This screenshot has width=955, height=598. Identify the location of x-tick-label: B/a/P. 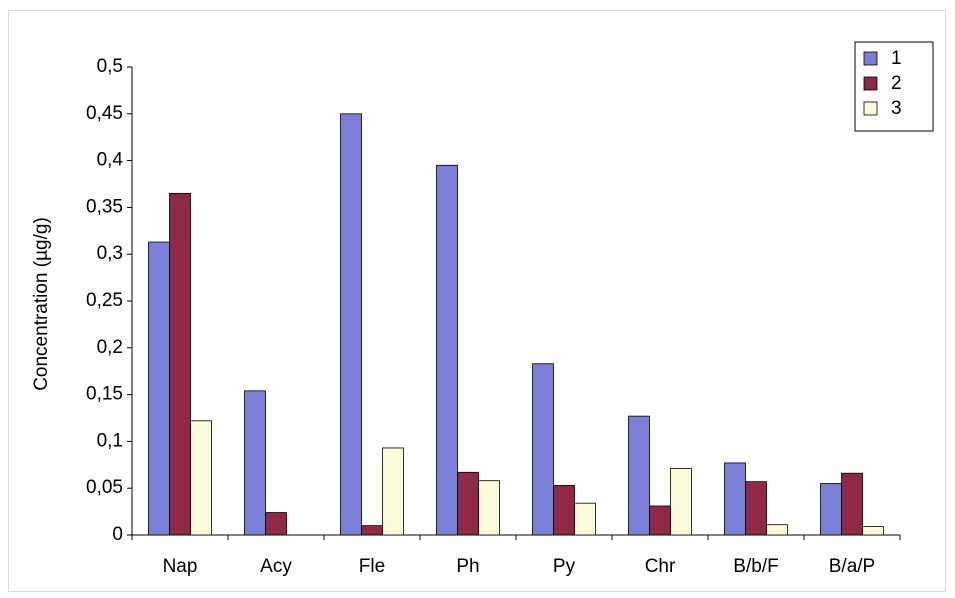
(852, 566).